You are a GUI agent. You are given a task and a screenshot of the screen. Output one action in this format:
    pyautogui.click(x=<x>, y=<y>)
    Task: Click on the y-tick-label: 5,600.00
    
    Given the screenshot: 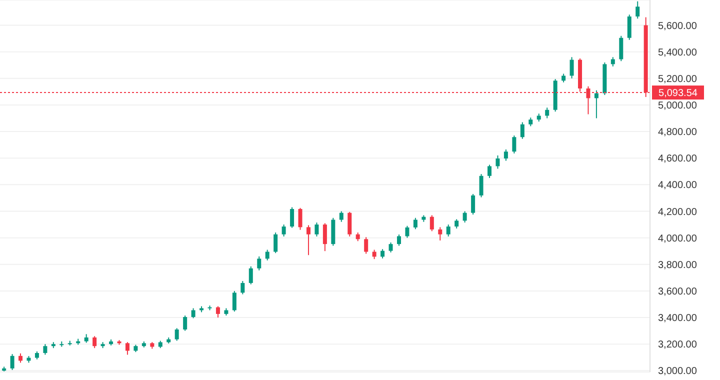 What is the action you would take?
    pyautogui.click(x=678, y=26)
    